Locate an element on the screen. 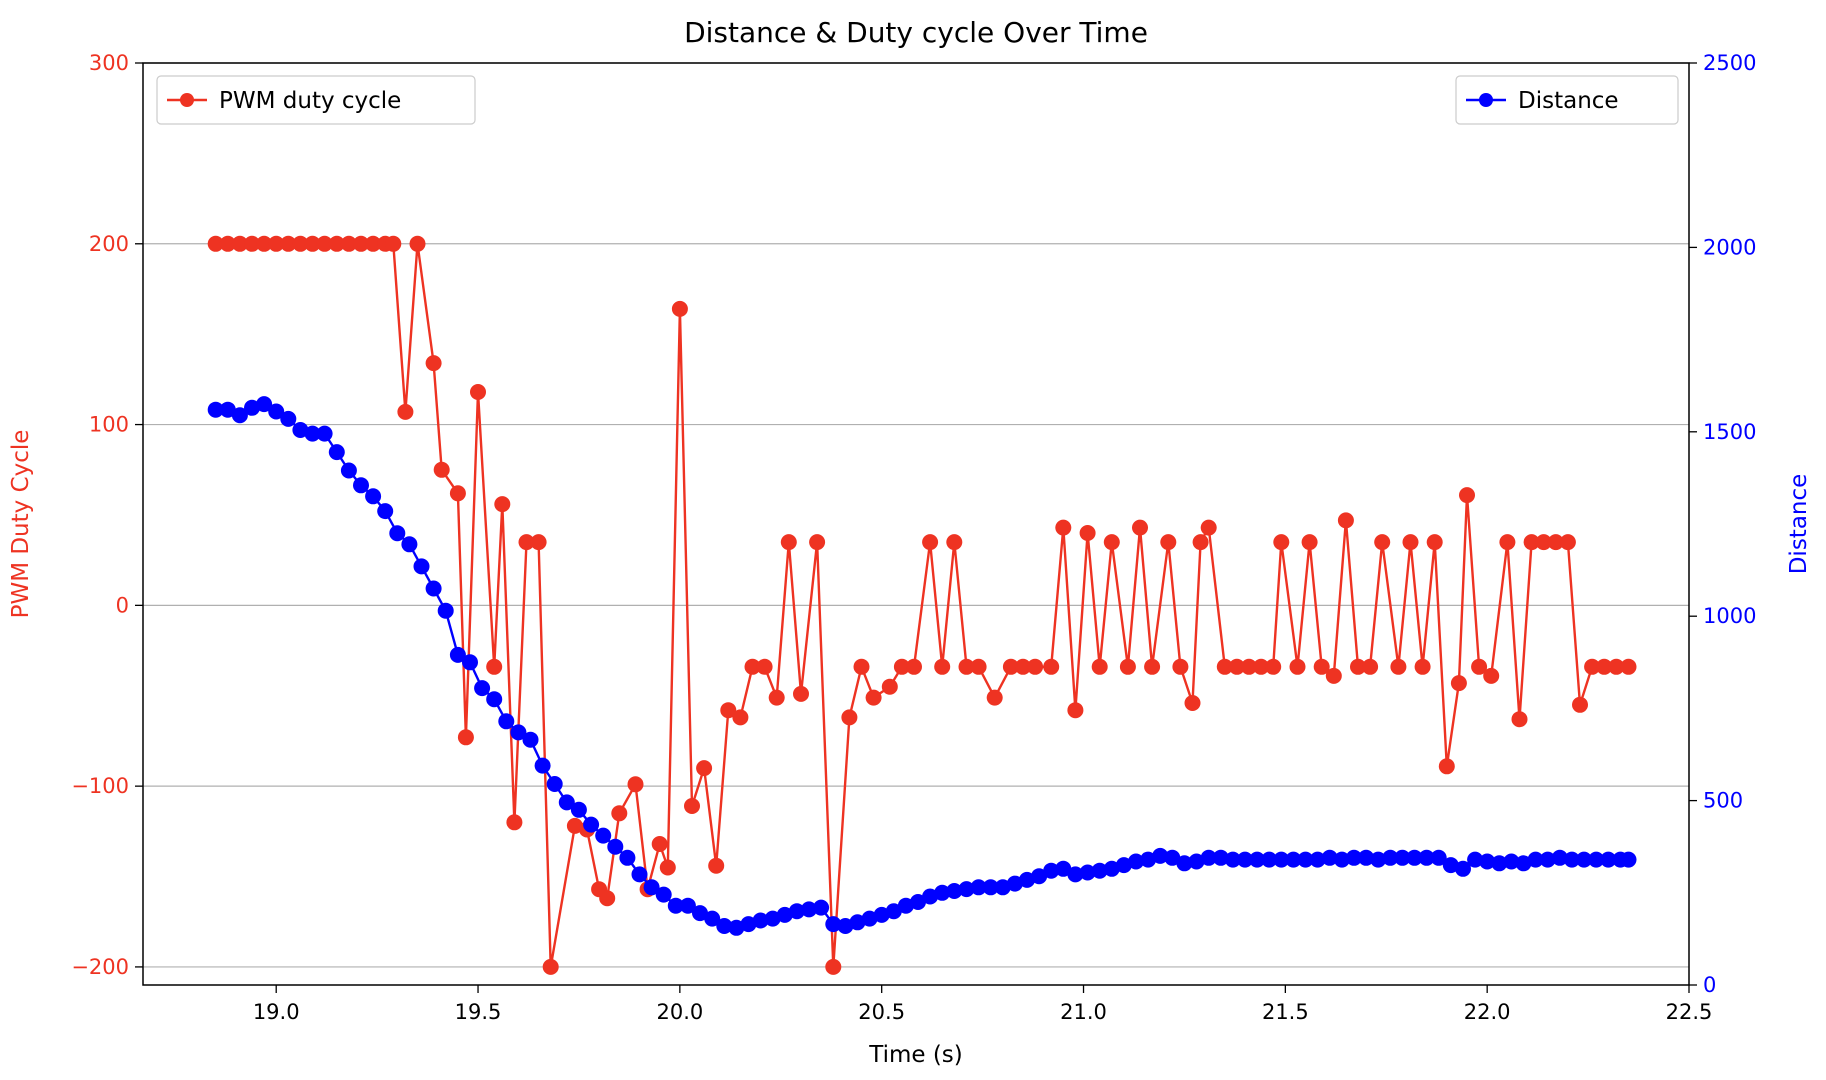 The height and width of the screenshot is (1080, 1826). legend-pwm-box is located at coordinates (316, 100).